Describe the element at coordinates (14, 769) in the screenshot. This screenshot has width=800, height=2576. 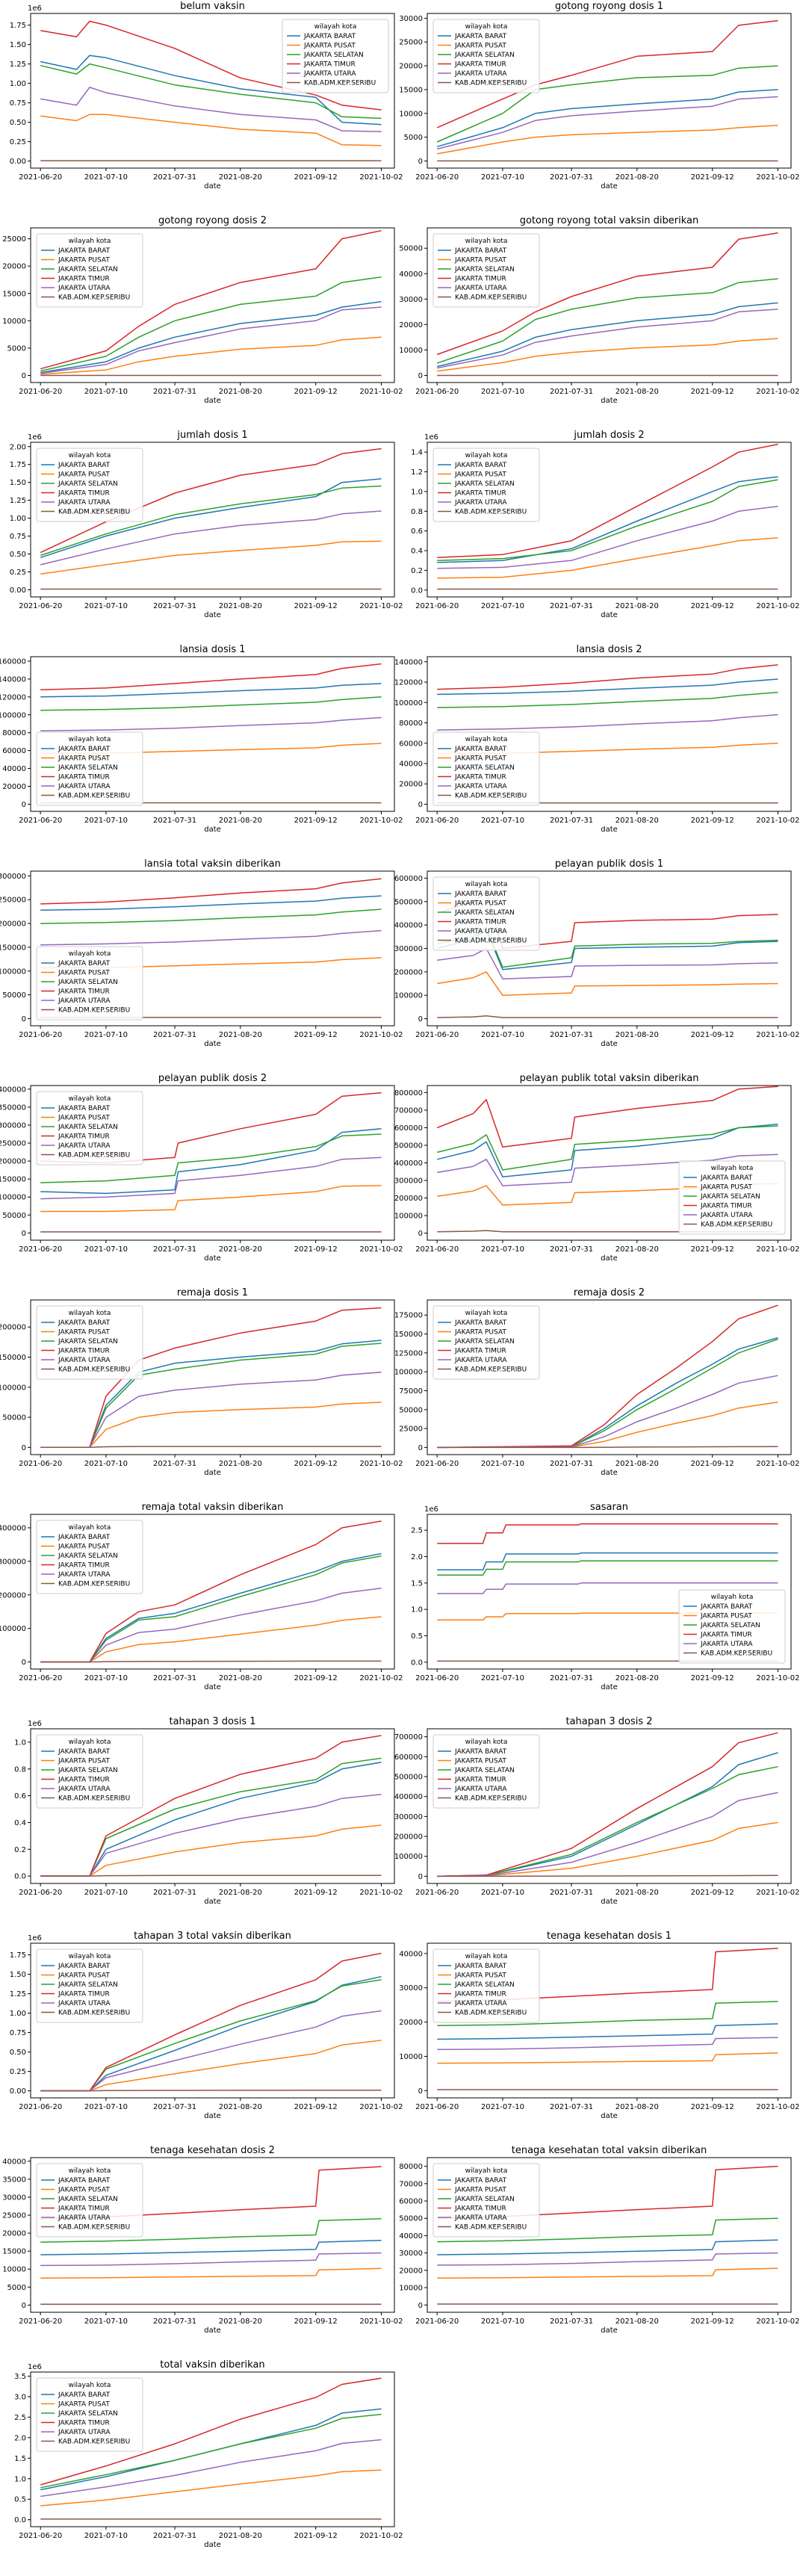
I see `y-tick-label: 40000` at that location.